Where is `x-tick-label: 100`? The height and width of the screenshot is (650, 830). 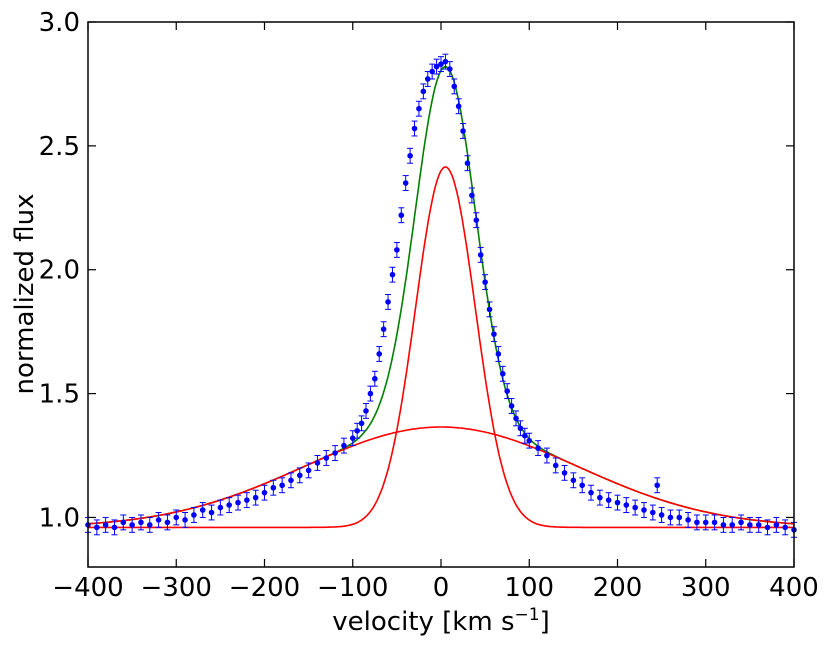
x-tick-label: 100 is located at coordinates (529, 588).